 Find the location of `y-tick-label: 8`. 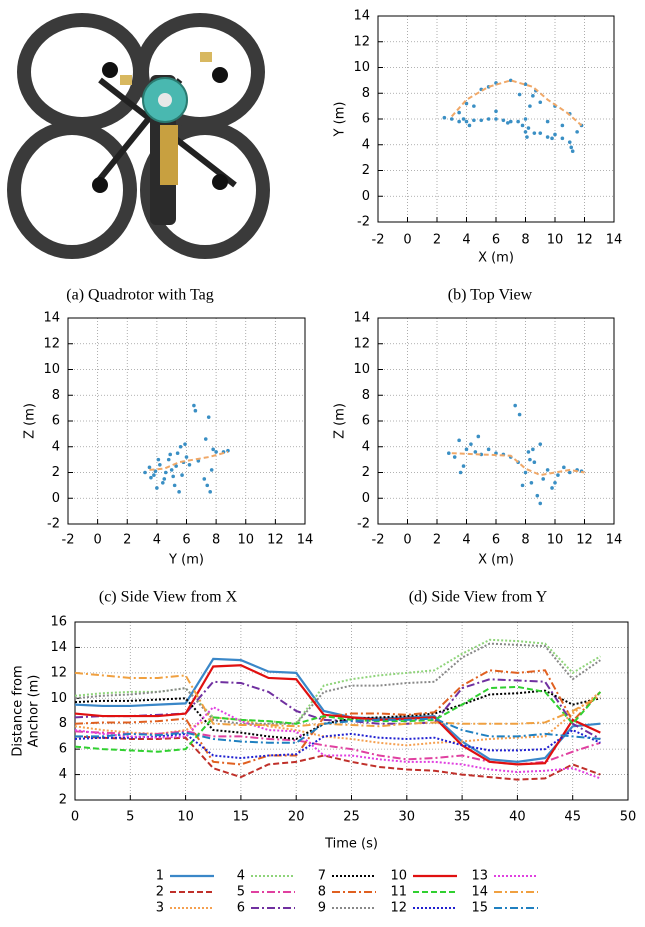

y-tick-label: 8 is located at coordinates (56, 395).